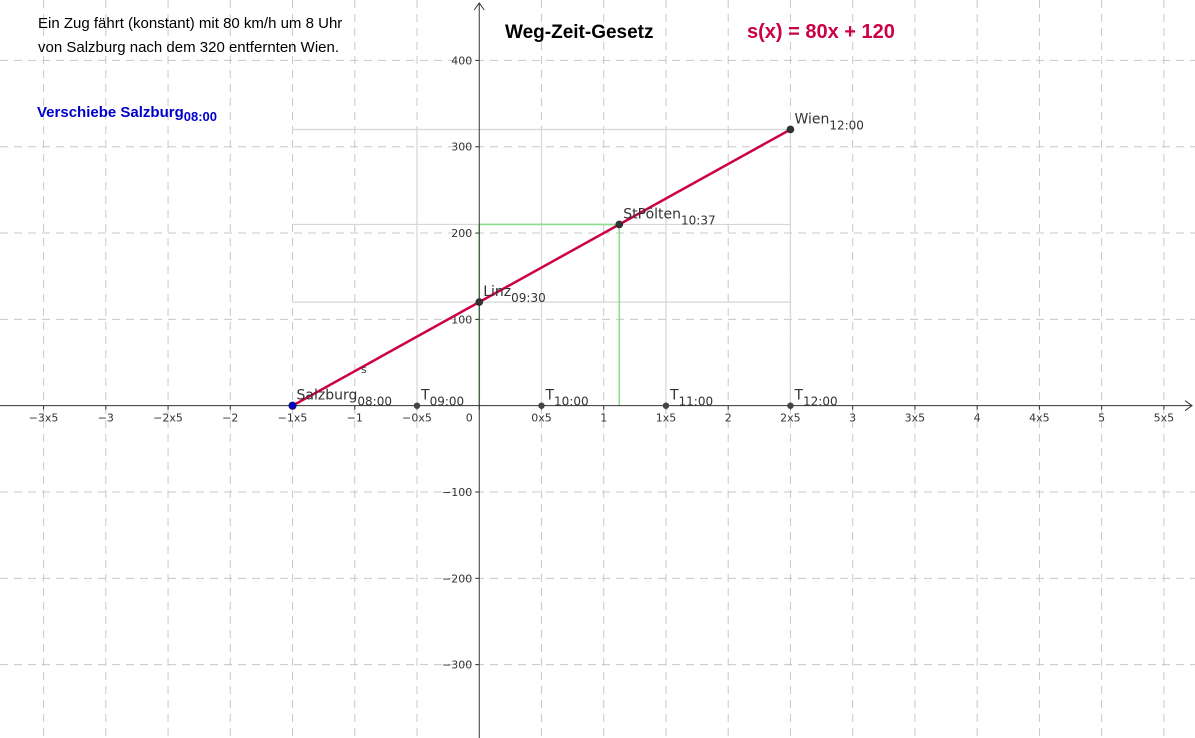 This screenshot has height=738, width=1195. What do you see at coordinates (977, 418) in the screenshot?
I see `x-tick-label: 4` at bounding box center [977, 418].